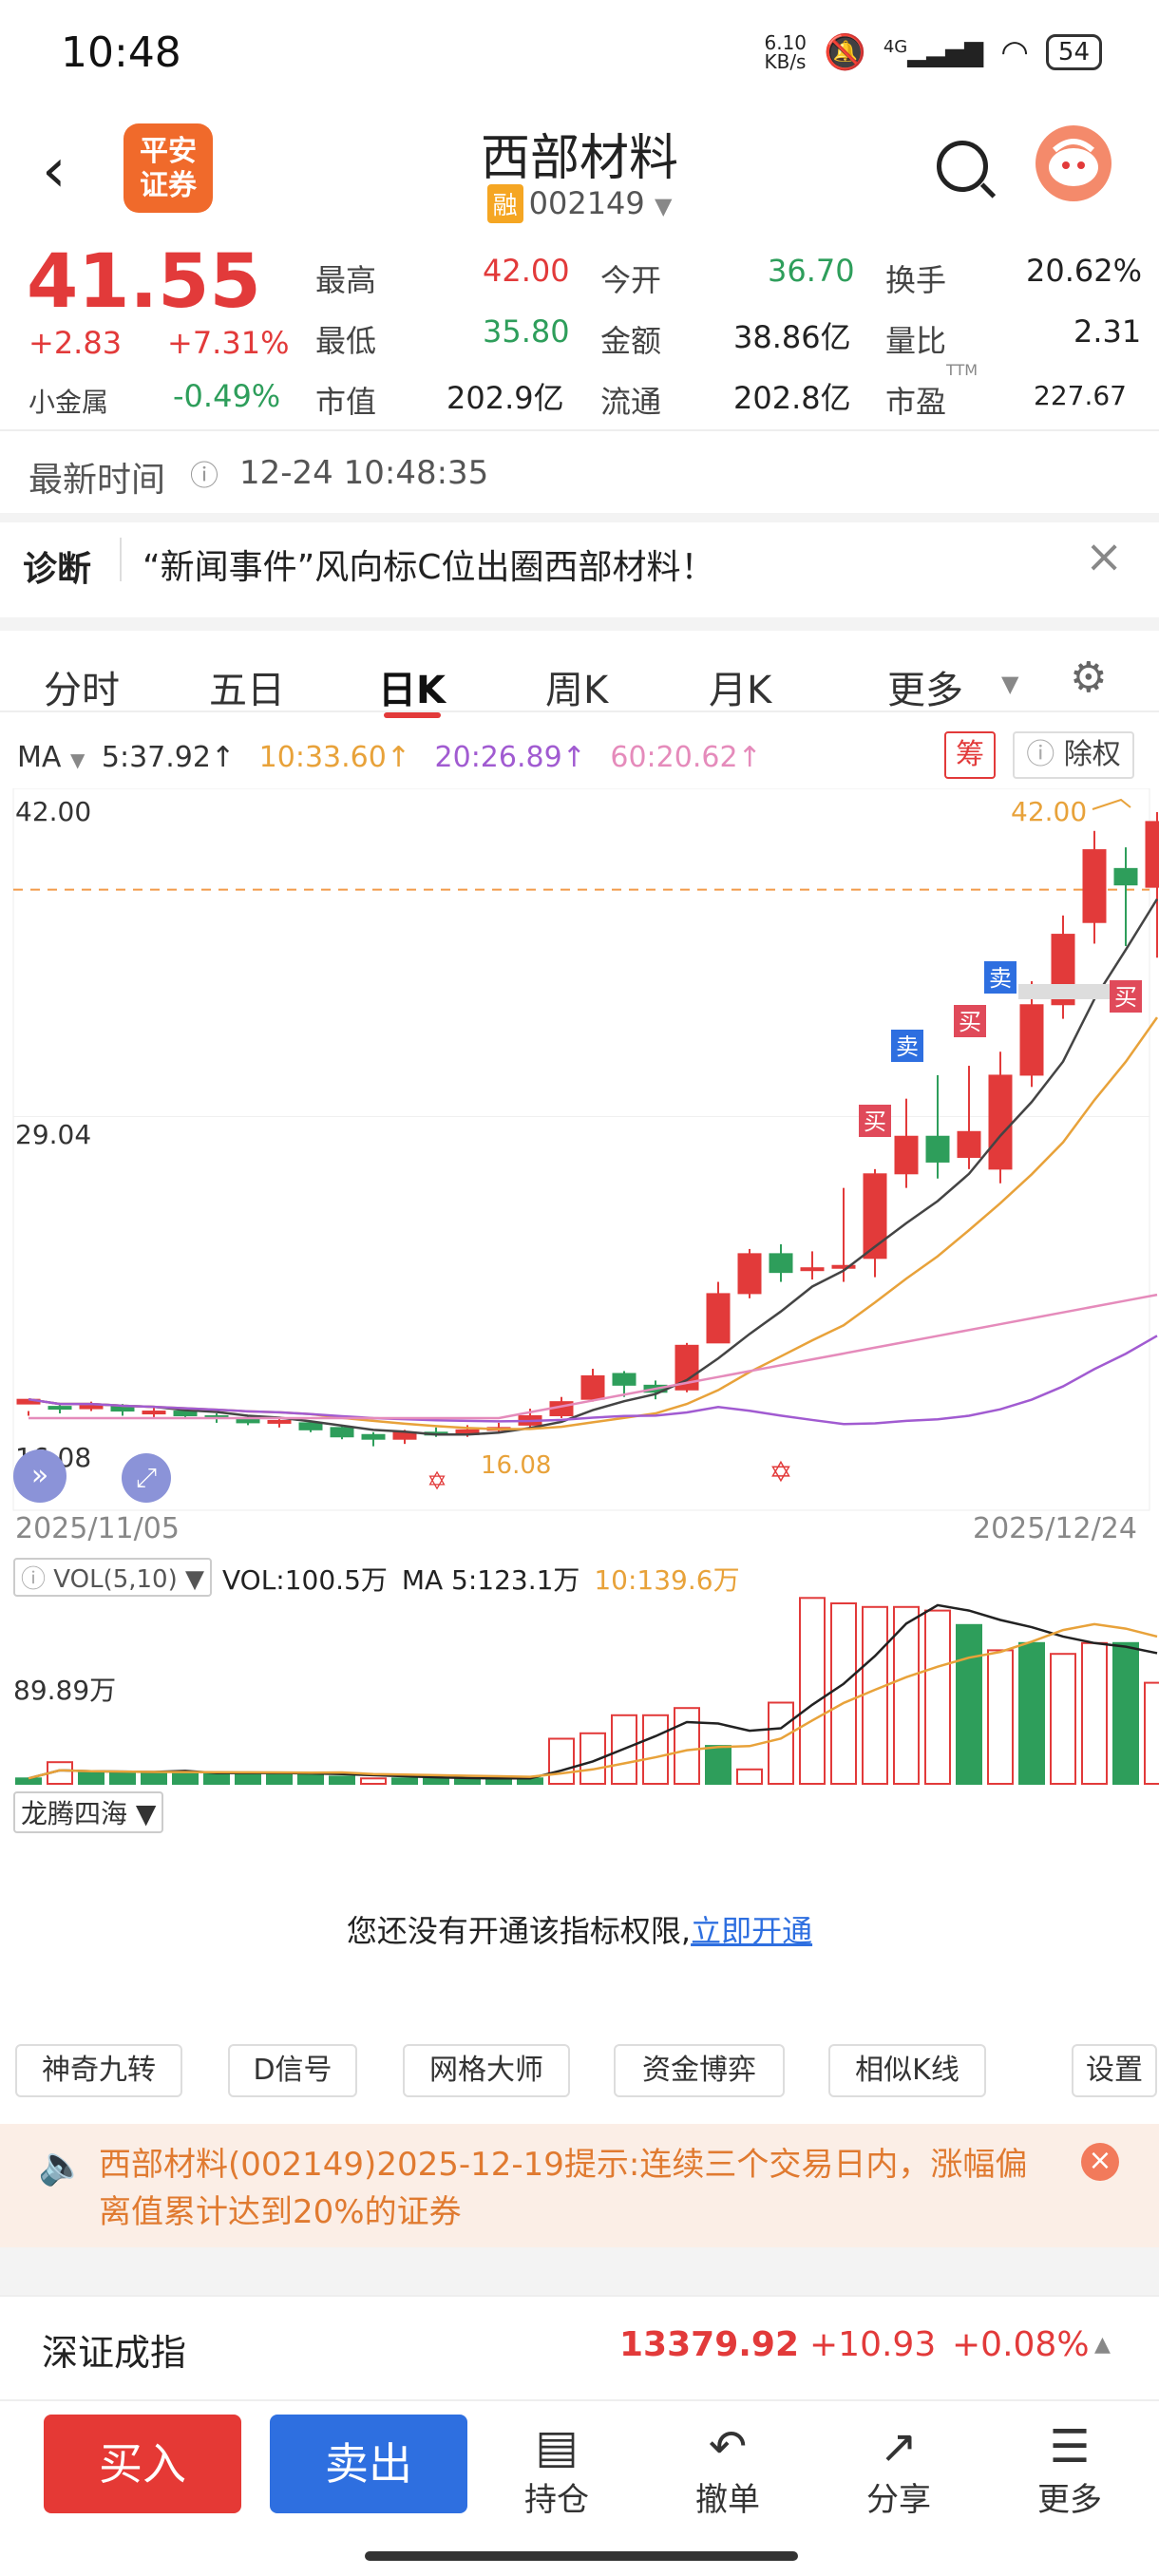 The height and width of the screenshot is (2576, 1159). Describe the element at coordinates (925, 690) in the screenshot. I see `tab-more: 更多` at that location.